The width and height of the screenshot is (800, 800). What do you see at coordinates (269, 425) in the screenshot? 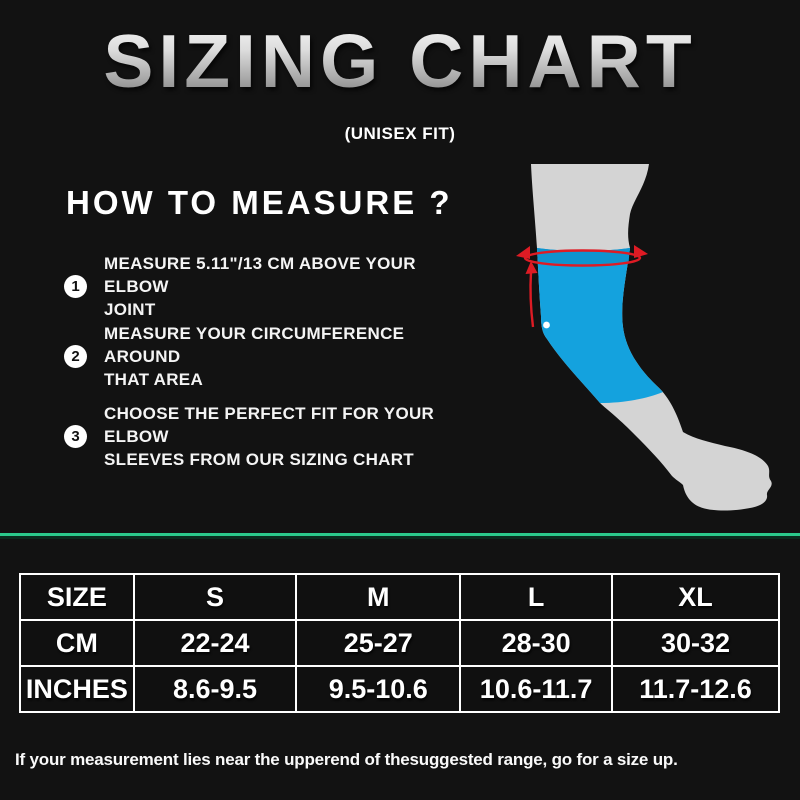
I see `step-3-line-1: CHOOSE THE PERFECT FIT FOR YOUR ELBOW` at bounding box center [269, 425].